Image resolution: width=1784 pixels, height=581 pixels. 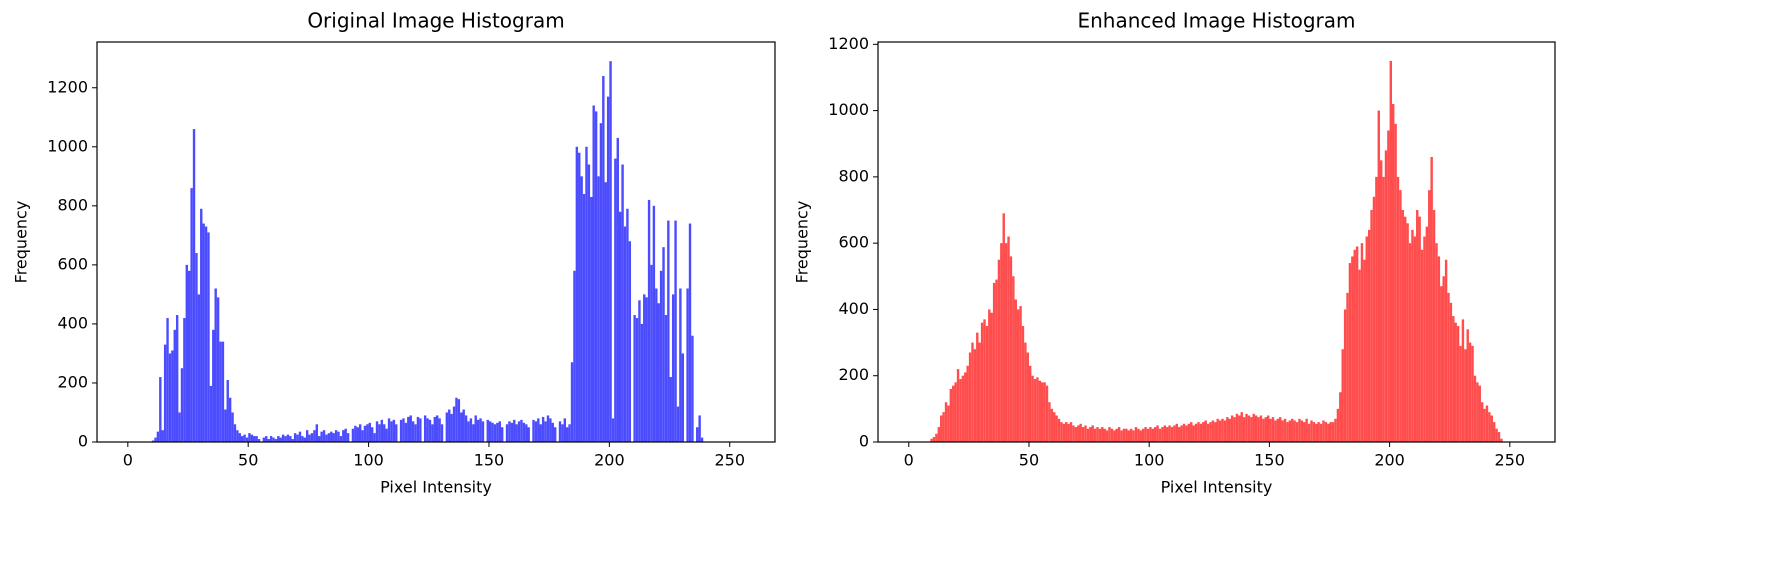 I want to click on x-tick-label: 200, so click(x=609, y=460).